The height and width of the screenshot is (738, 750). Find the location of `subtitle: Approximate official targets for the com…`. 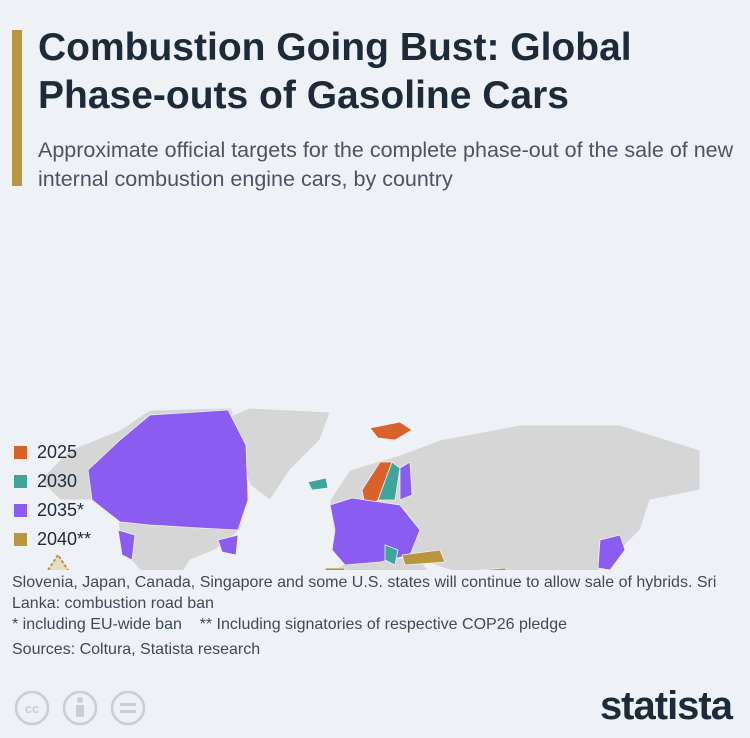

subtitle: Approximate official targets for the com… is located at coordinates (386, 164).